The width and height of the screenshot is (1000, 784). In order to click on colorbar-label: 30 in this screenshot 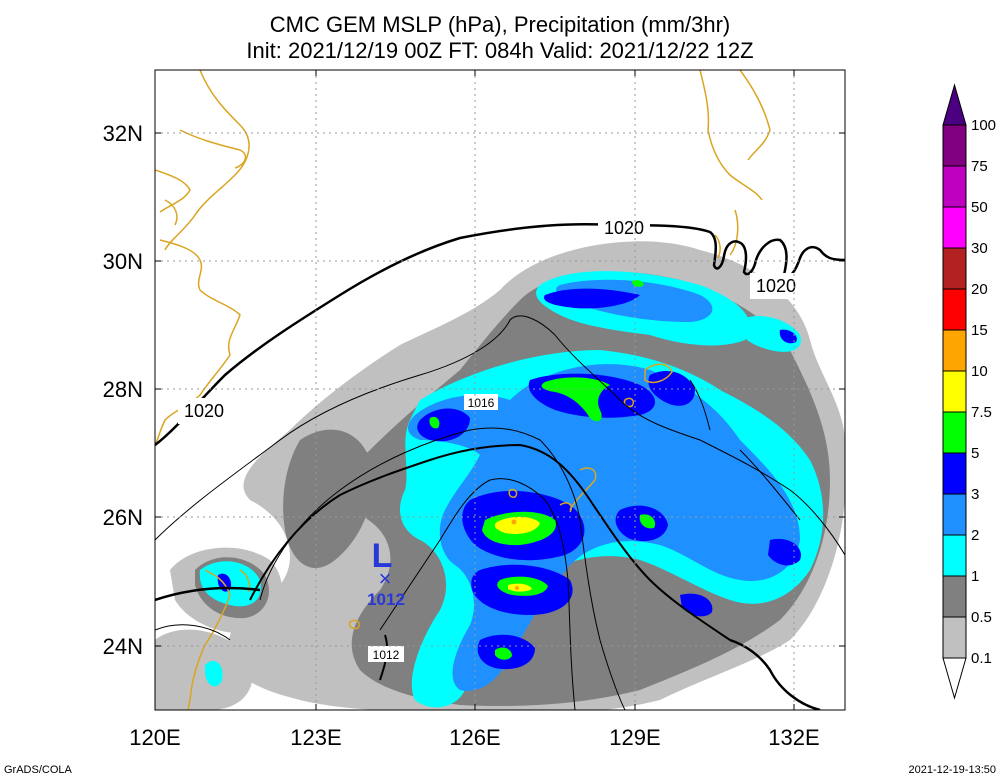, I will do `click(979, 248)`.